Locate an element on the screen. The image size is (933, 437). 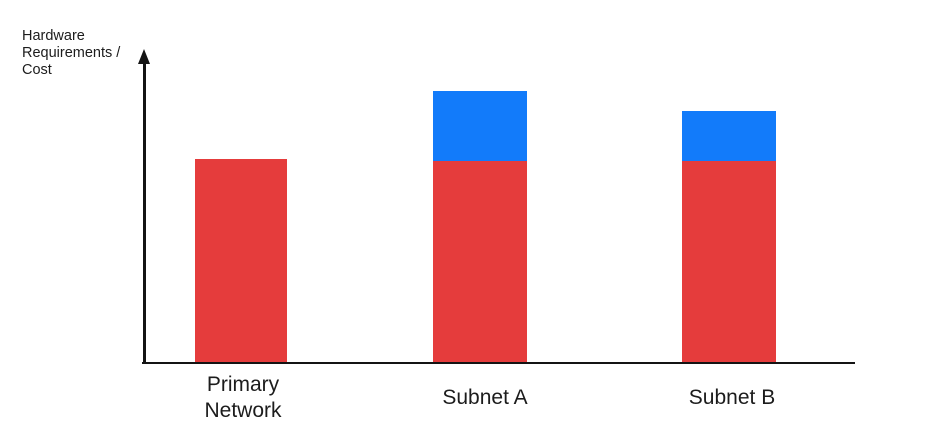
x-axis-label-primary-network: Primary Network is located at coordinates (243, 397).